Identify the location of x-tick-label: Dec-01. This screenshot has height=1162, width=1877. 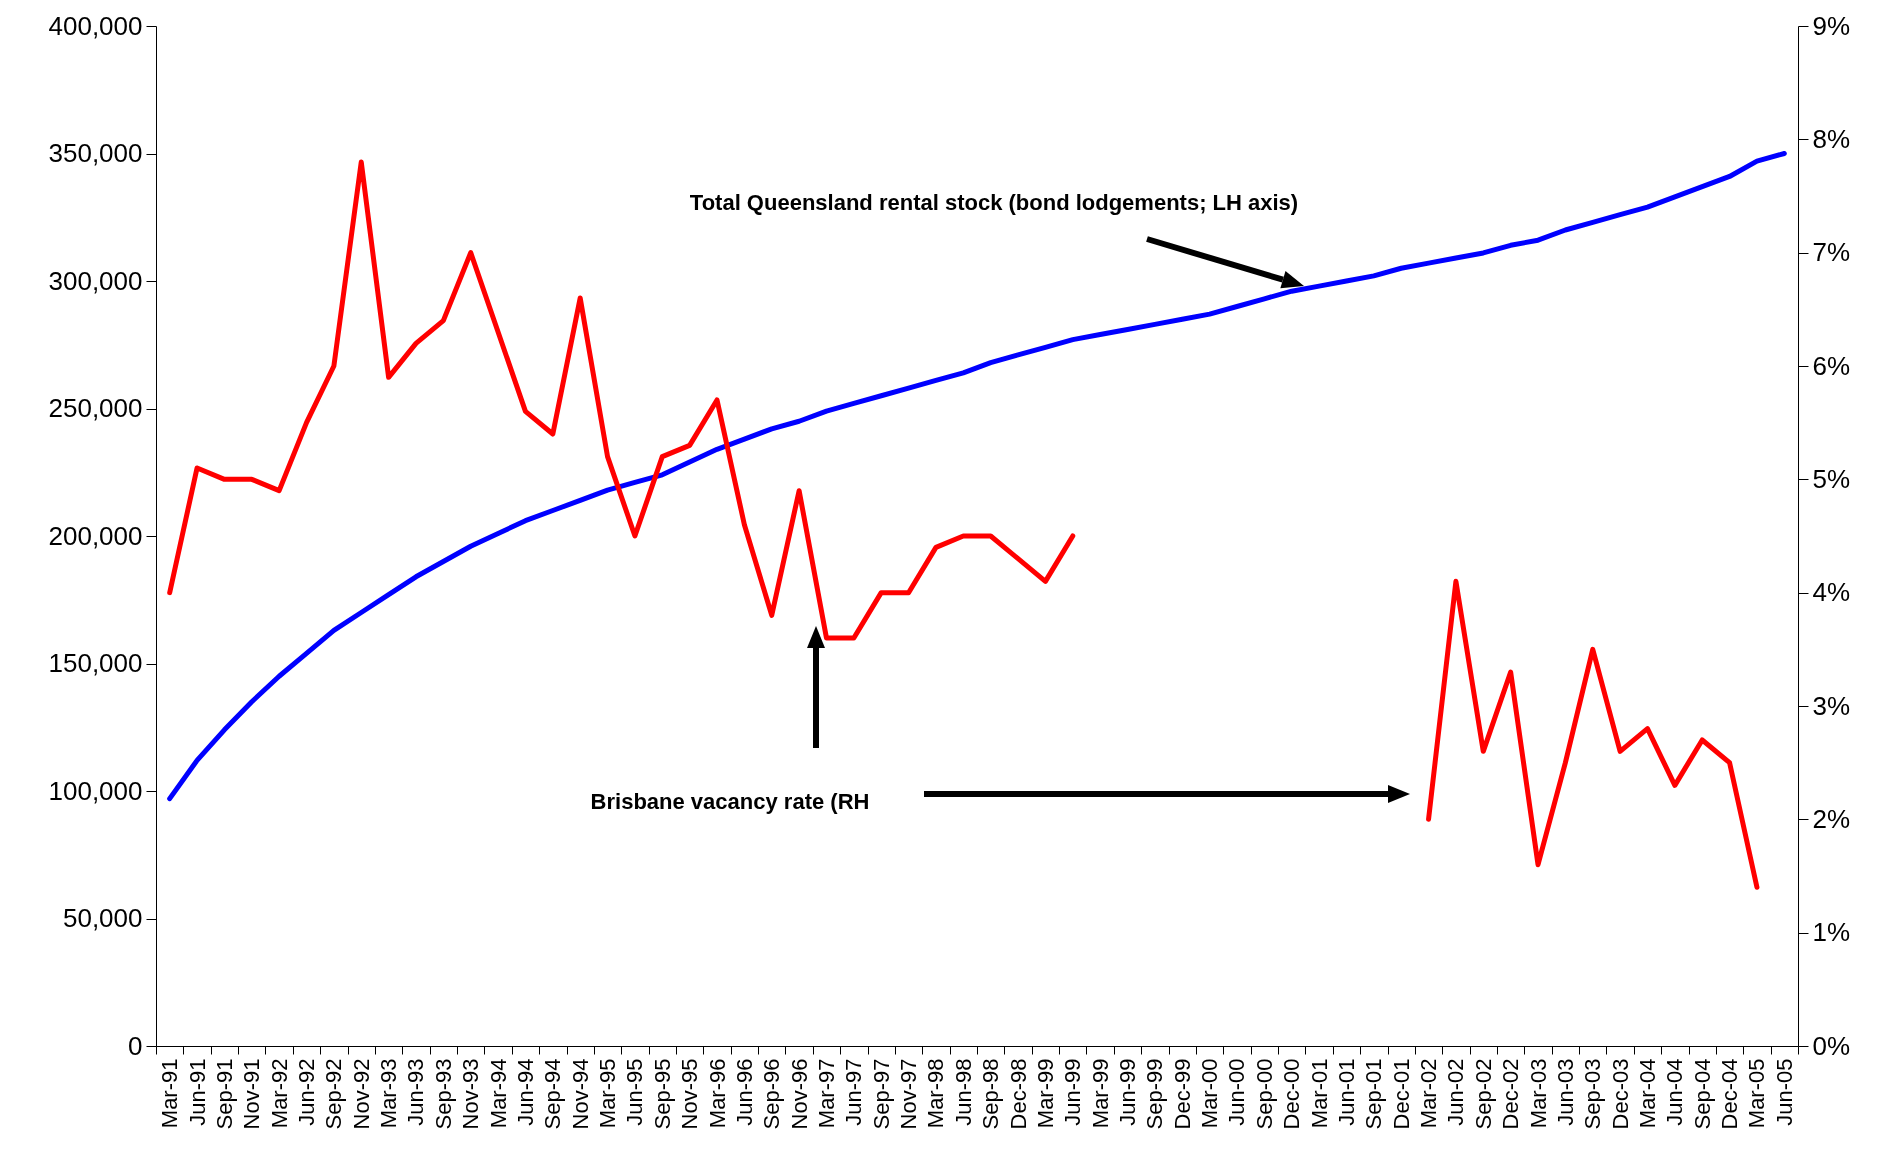
(1401, 1094).